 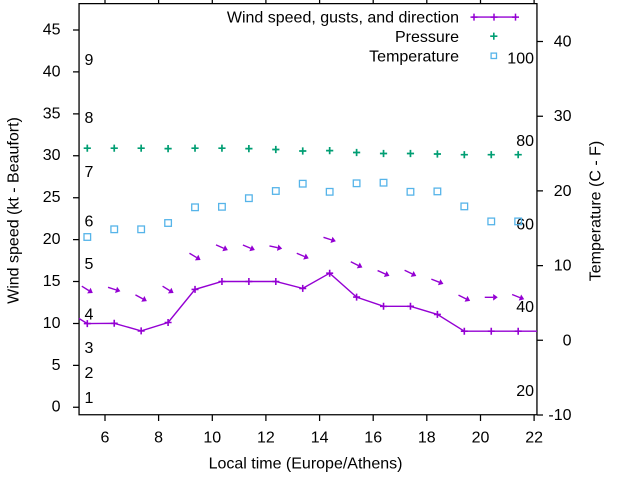 I want to click on svg-text: Temperature, so click(x=414, y=57).